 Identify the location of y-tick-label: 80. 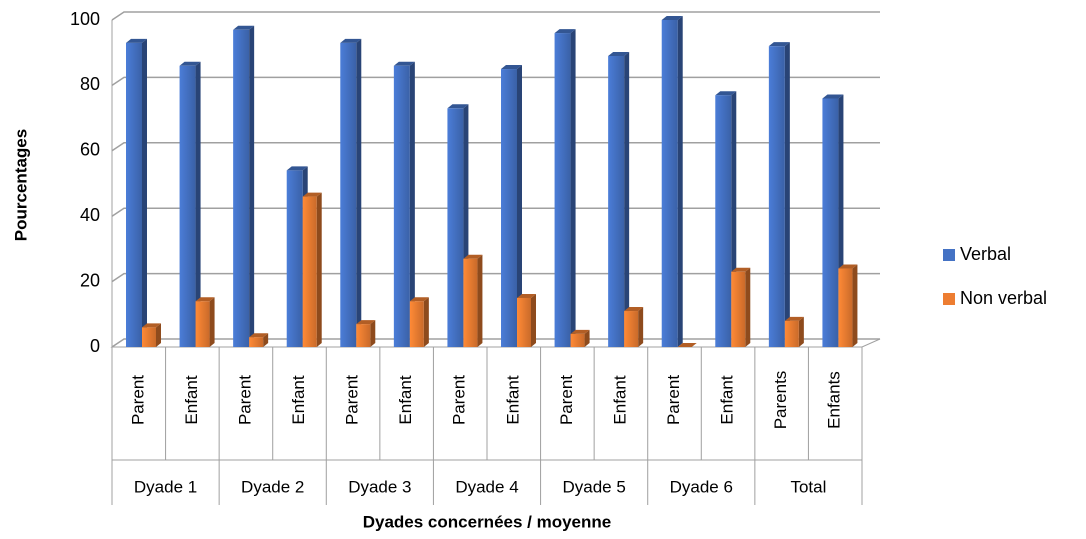
(90, 84).